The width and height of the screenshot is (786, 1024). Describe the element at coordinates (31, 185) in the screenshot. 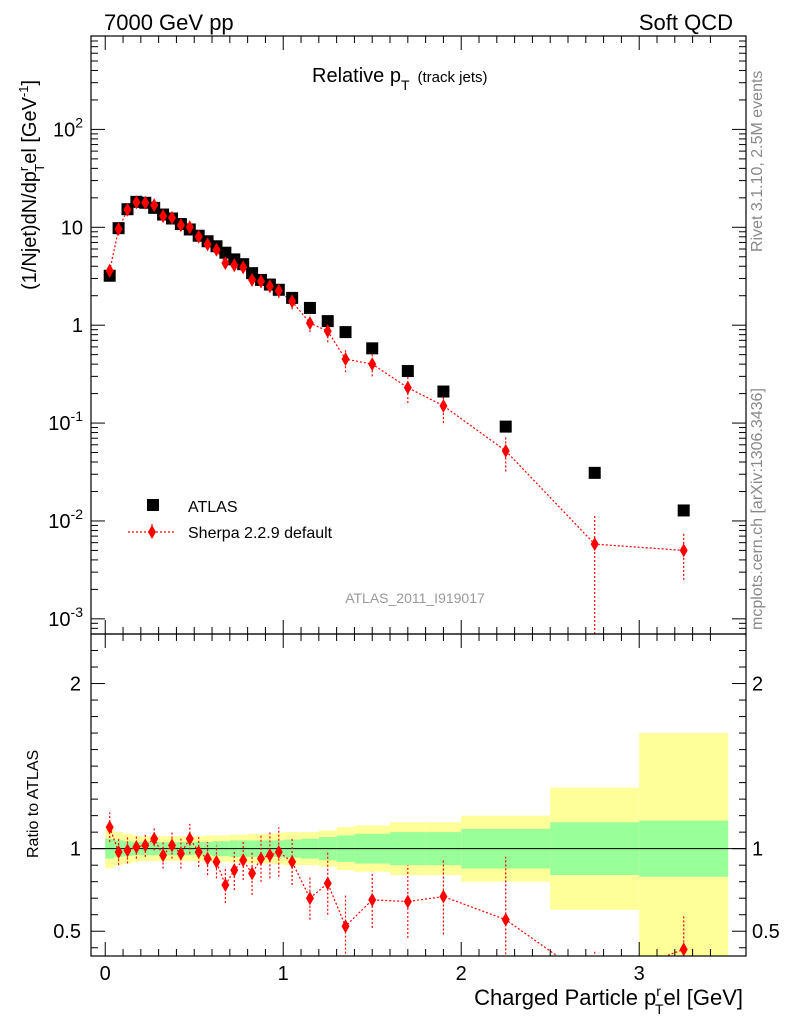

I see `main-ylabel: (1/Njet)dN/dprTel [GeV-1]` at that location.